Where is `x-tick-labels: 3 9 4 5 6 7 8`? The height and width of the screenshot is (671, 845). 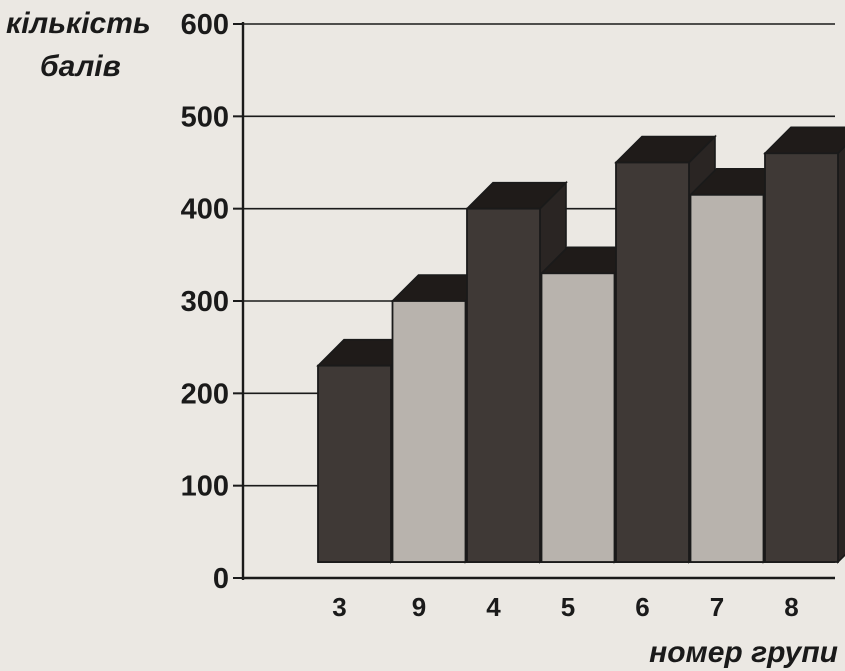 x-tick-labels: 3 9 4 5 6 7 8 is located at coordinates (565, 607).